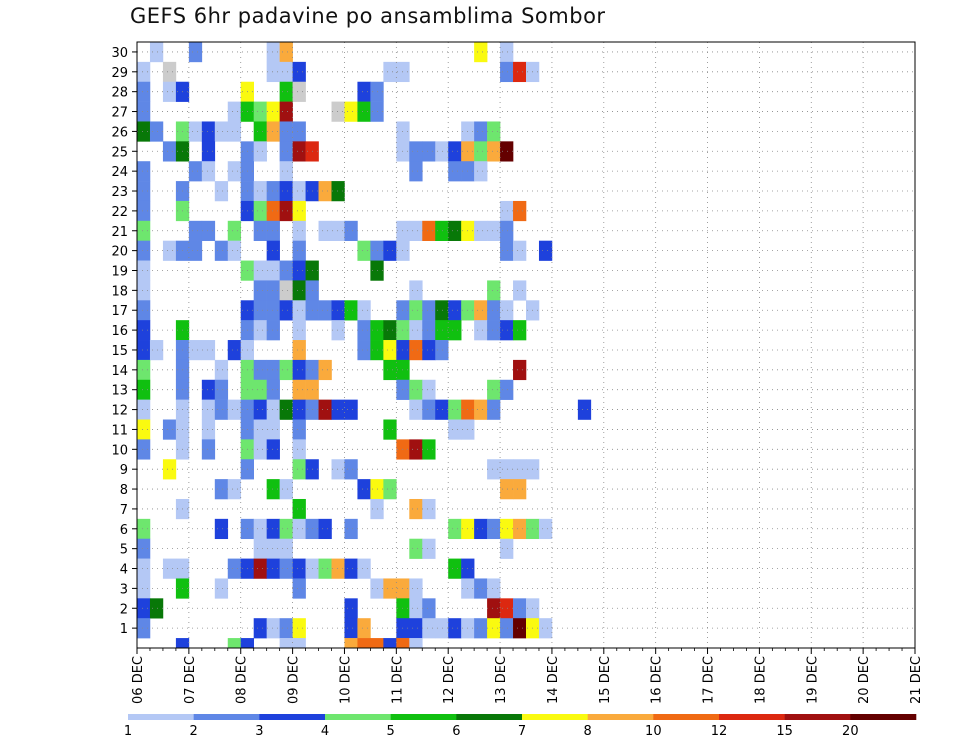  What do you see at coordinates (368, 16) in the screenshot?
I see `chart-title: GEFS 6hr padavine po ansamblima Sombor` at bounding box center [368, 16].